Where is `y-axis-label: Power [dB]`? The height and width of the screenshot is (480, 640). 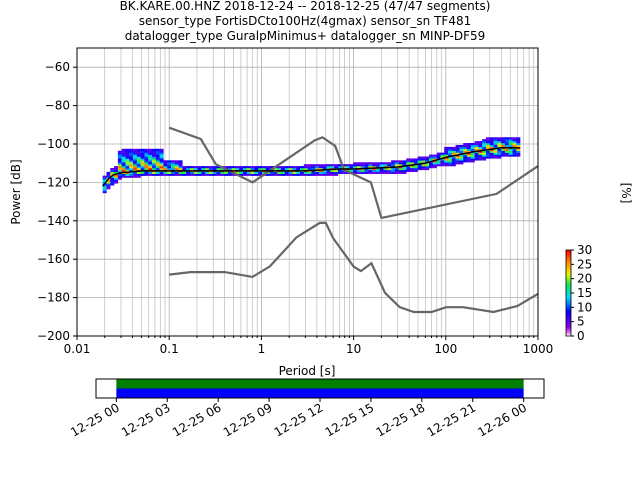 y-axis-label: Power [dB] is located at coordinates (16, 191).